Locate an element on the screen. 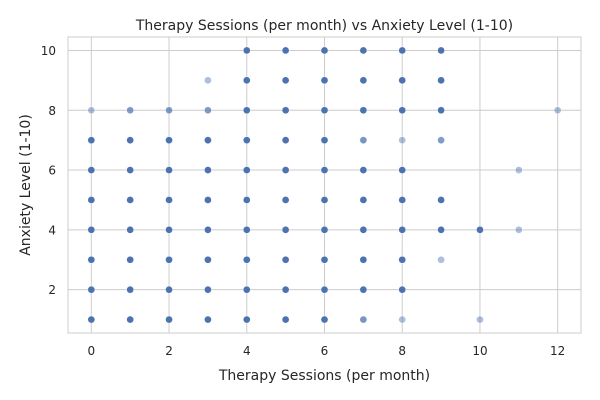  x-tick-label: 10 is located at coordinates (479, 351).